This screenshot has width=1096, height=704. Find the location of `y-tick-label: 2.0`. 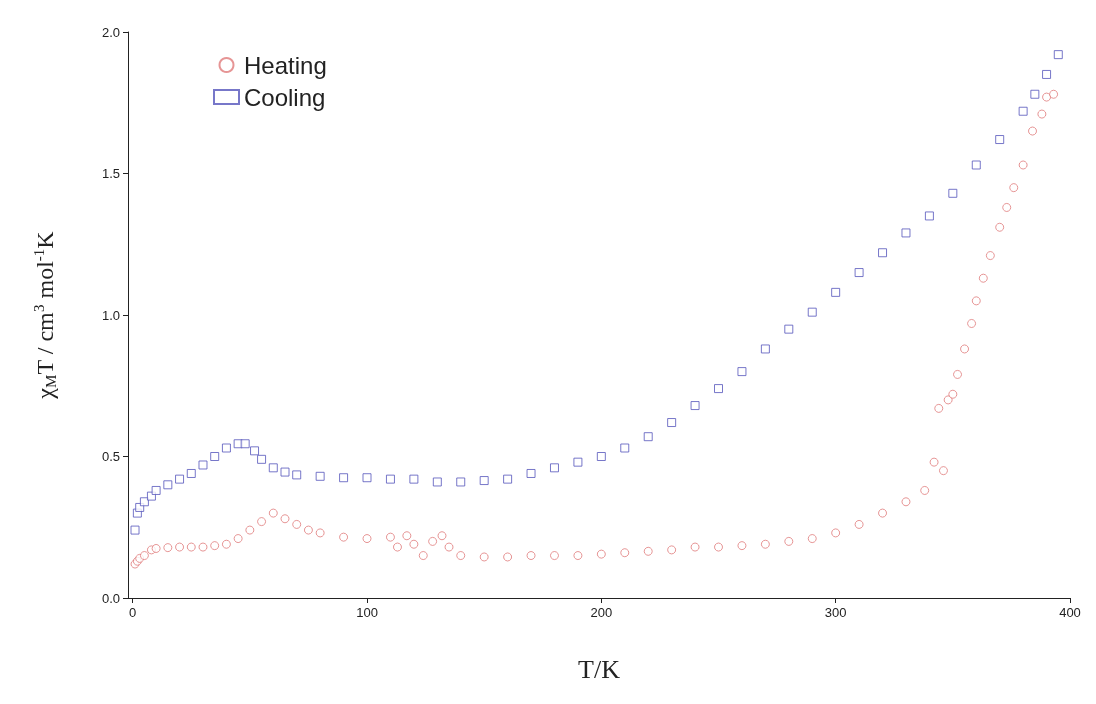

y-tick-label: 2.0 is located at coordinates (110, 32).